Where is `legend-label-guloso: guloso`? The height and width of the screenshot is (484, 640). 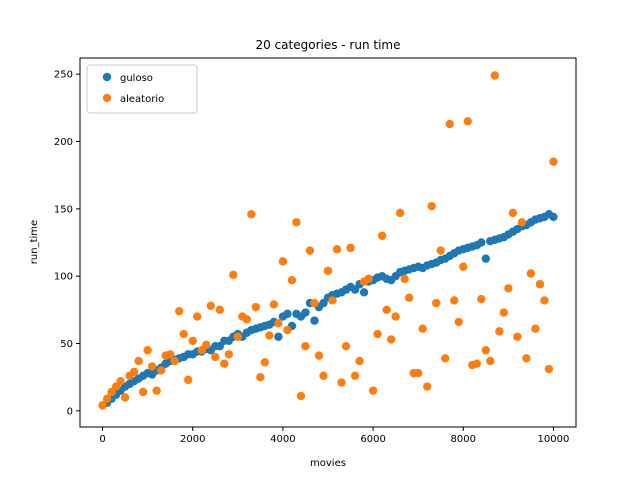 legend-label-guloso: guloso is located at coordinates (136, 78).